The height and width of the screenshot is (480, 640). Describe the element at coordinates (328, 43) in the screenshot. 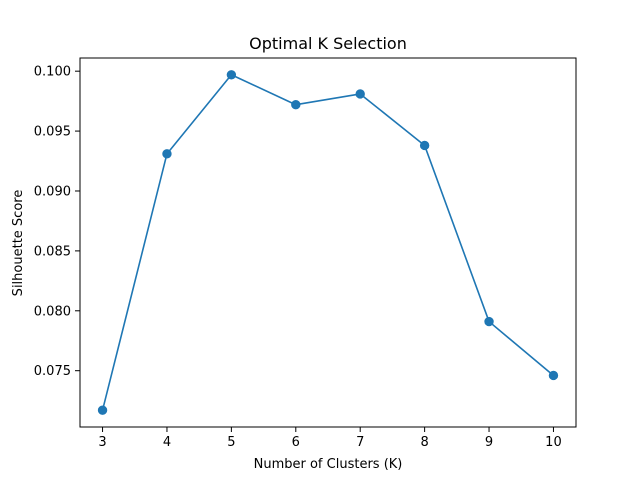

I see `chart-title: Optimal K Selection` at that location.